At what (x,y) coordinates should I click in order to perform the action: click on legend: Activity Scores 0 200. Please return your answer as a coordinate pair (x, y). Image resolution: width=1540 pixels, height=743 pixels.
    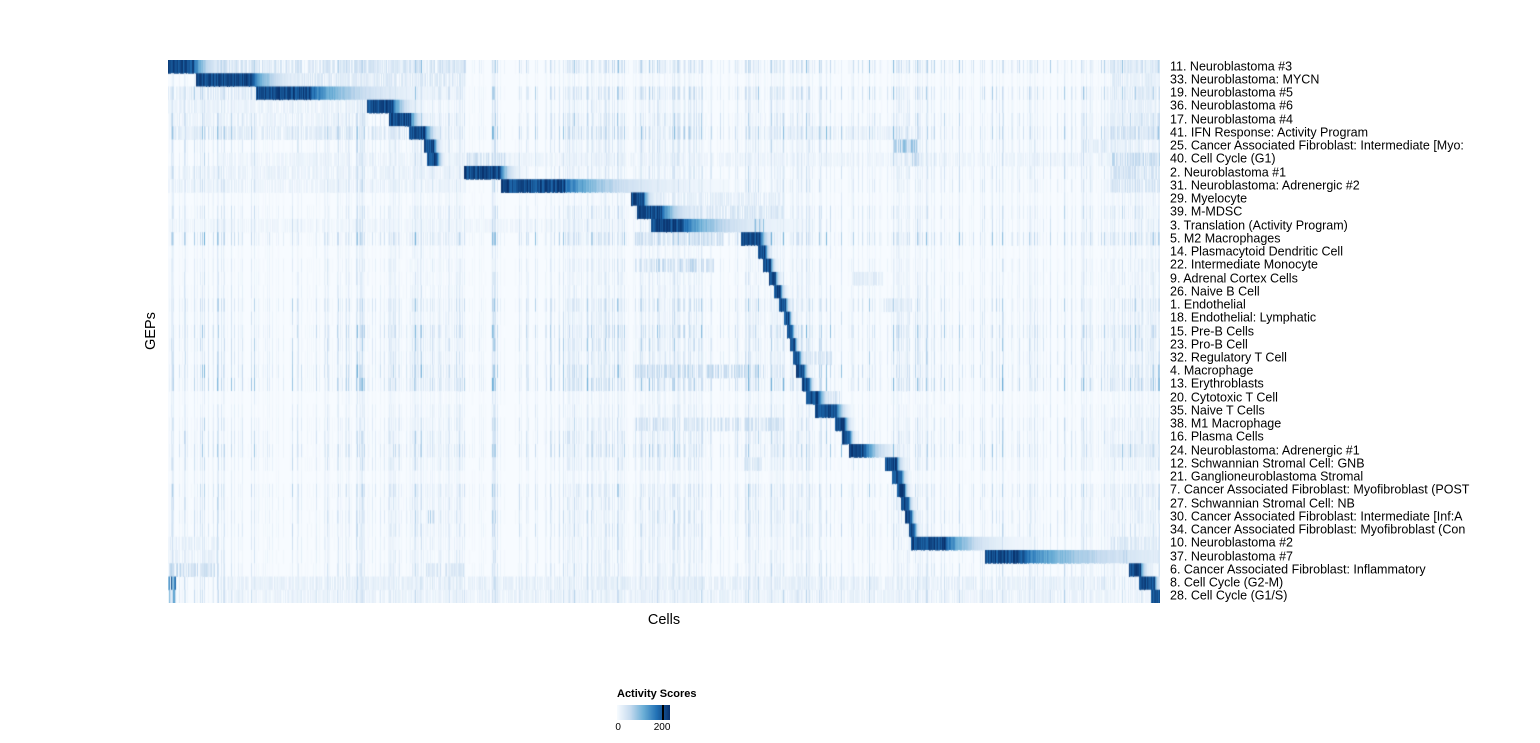
    Looking at the image, I should click on (686, 711).